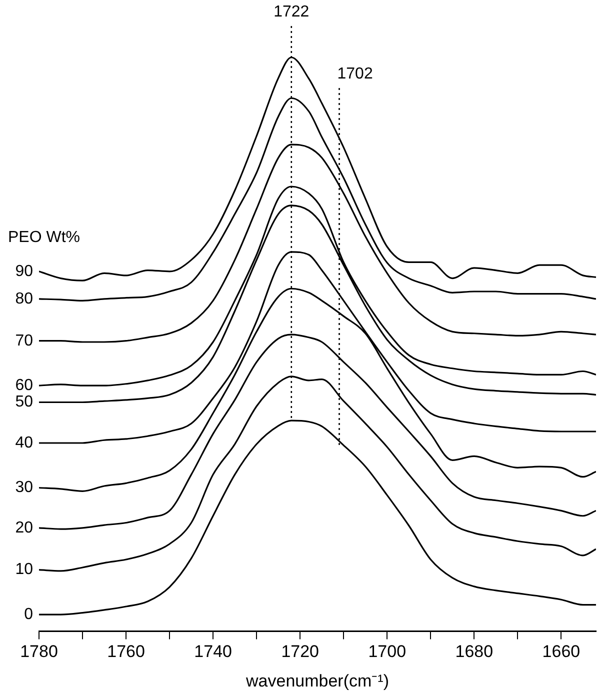  I want to click on series-label: 40, so click(24, 443).